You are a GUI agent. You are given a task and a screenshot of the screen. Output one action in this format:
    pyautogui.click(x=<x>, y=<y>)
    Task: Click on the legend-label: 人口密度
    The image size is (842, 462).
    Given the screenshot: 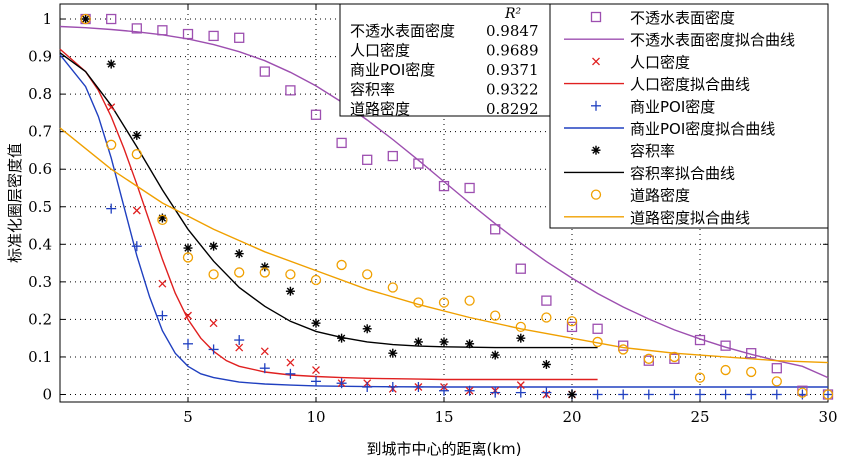 What is the action you would take?
    pyautogui.click(x=660, y=62)
    